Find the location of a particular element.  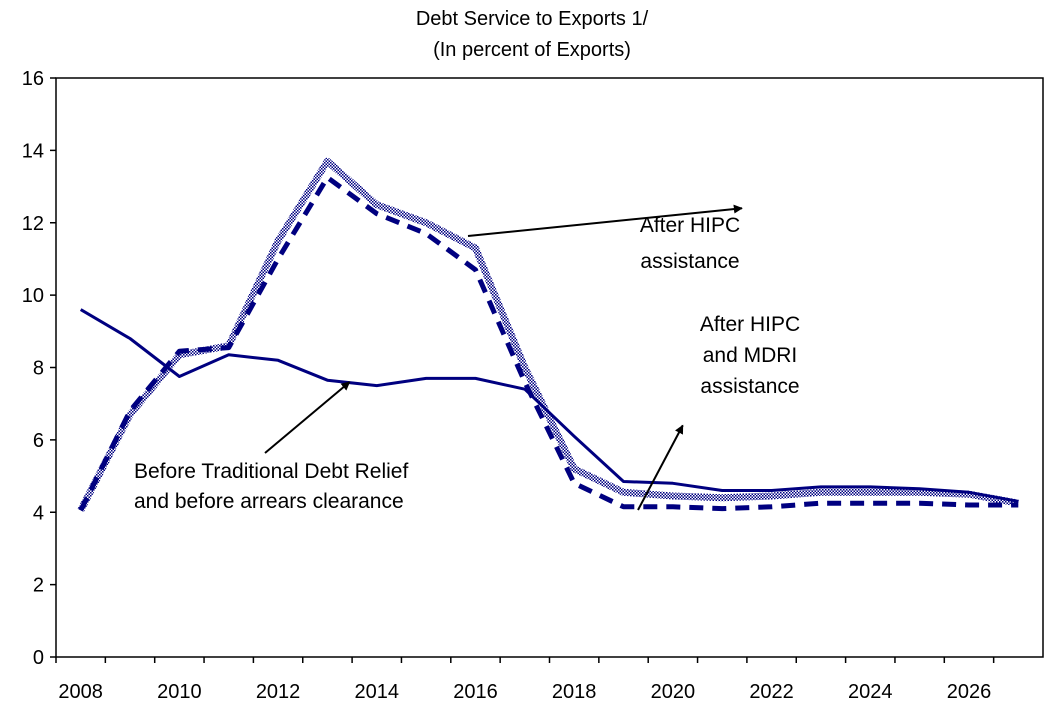

y-tick-label: 16 is located at coordinates (33, 79).